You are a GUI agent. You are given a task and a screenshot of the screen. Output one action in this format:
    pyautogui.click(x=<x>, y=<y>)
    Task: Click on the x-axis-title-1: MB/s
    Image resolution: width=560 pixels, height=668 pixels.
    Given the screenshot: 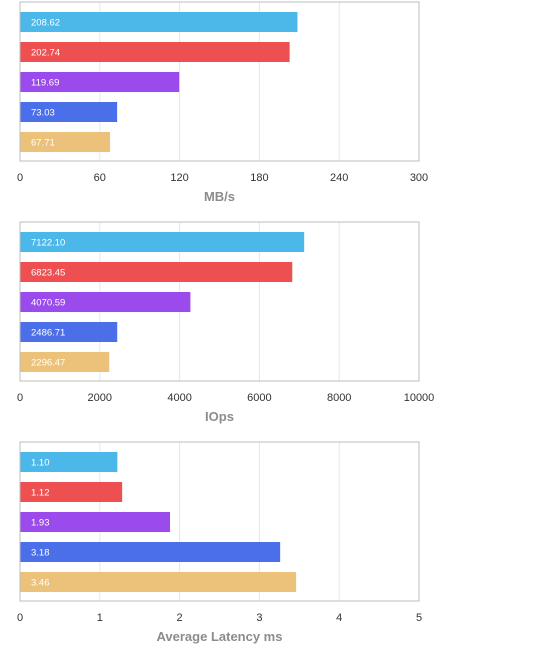 What is the action you would take?
    pyautogui.click(x=219, y=196)
    